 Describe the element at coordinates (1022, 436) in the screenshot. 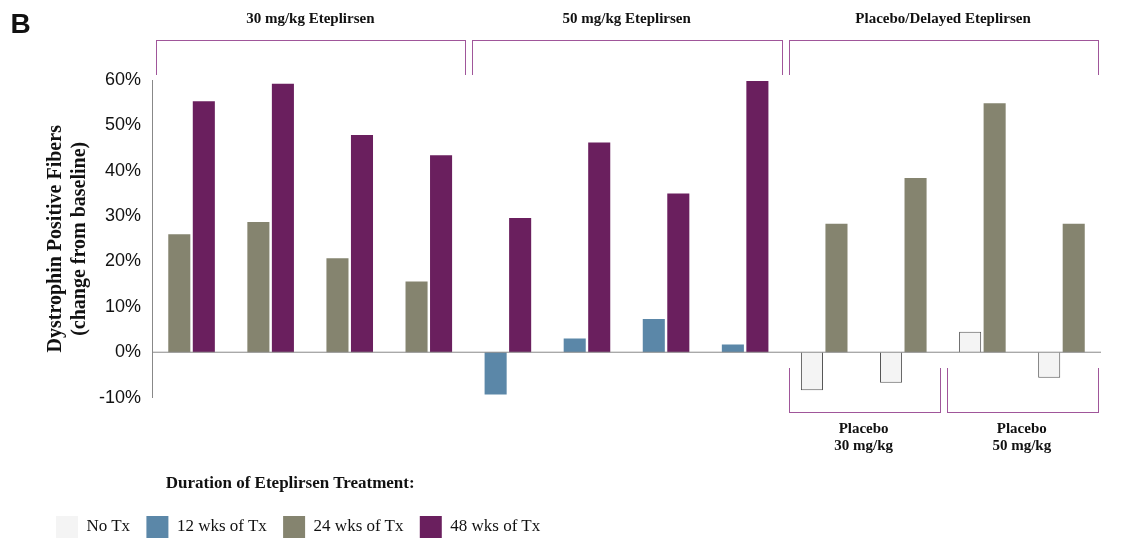

I see `text: Placebo 50 mg/kg` at that location.